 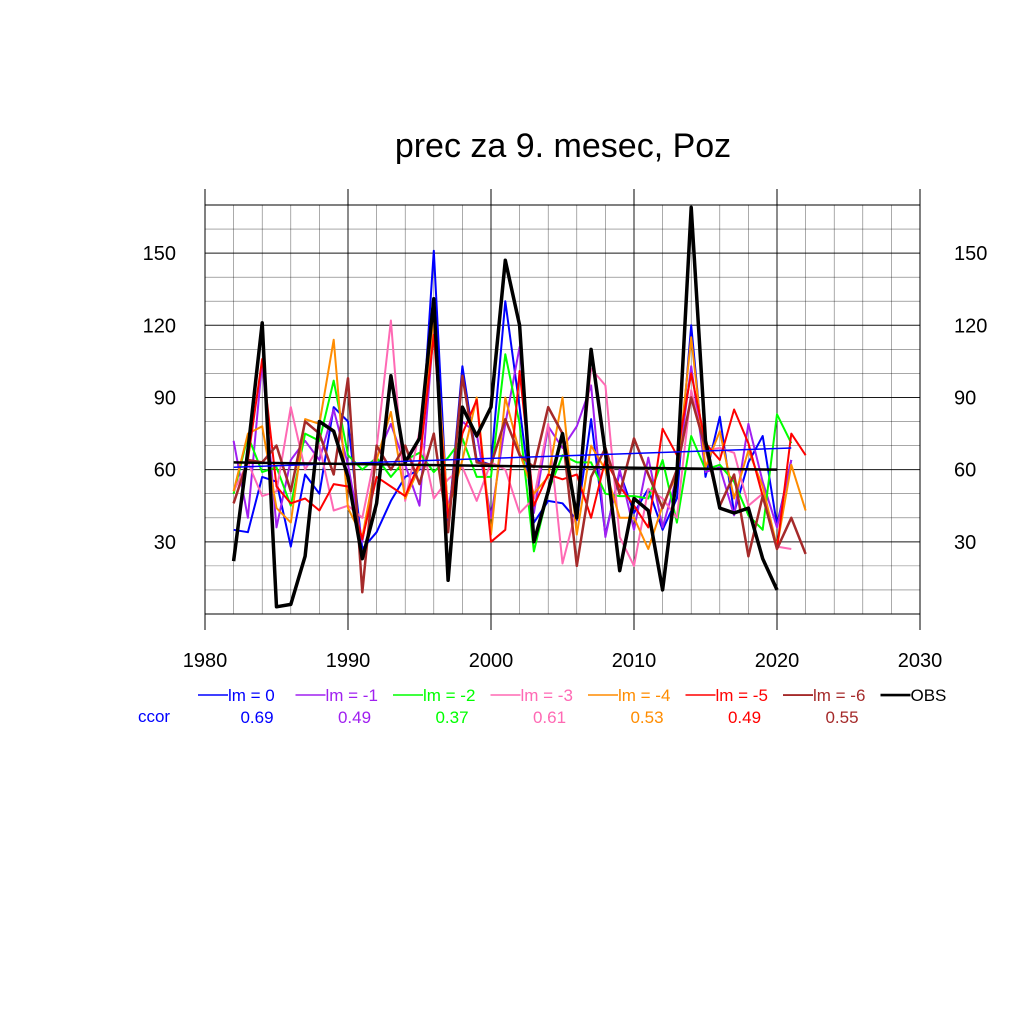 What do you see at coordinates (251, 695) in the screenshot?
I see `legend-label: lm = 0` at bounding box center [251, 695].